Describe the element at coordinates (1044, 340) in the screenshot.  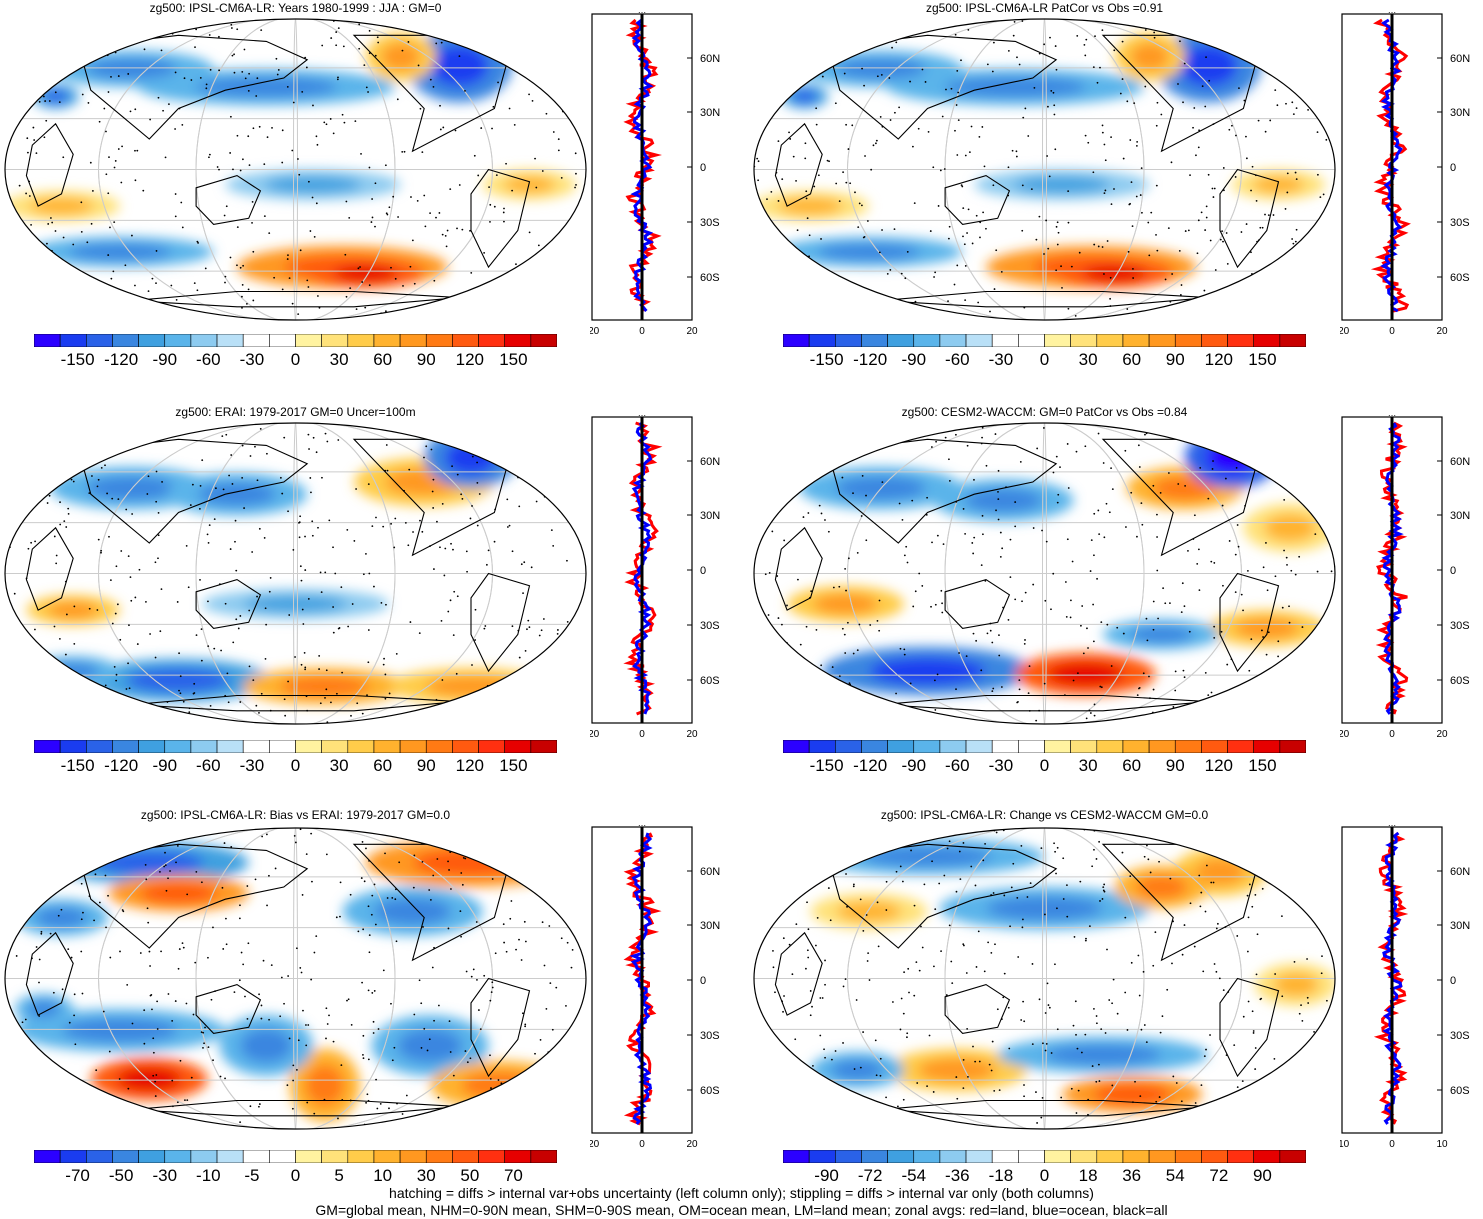
I see `colorbar` at that location.